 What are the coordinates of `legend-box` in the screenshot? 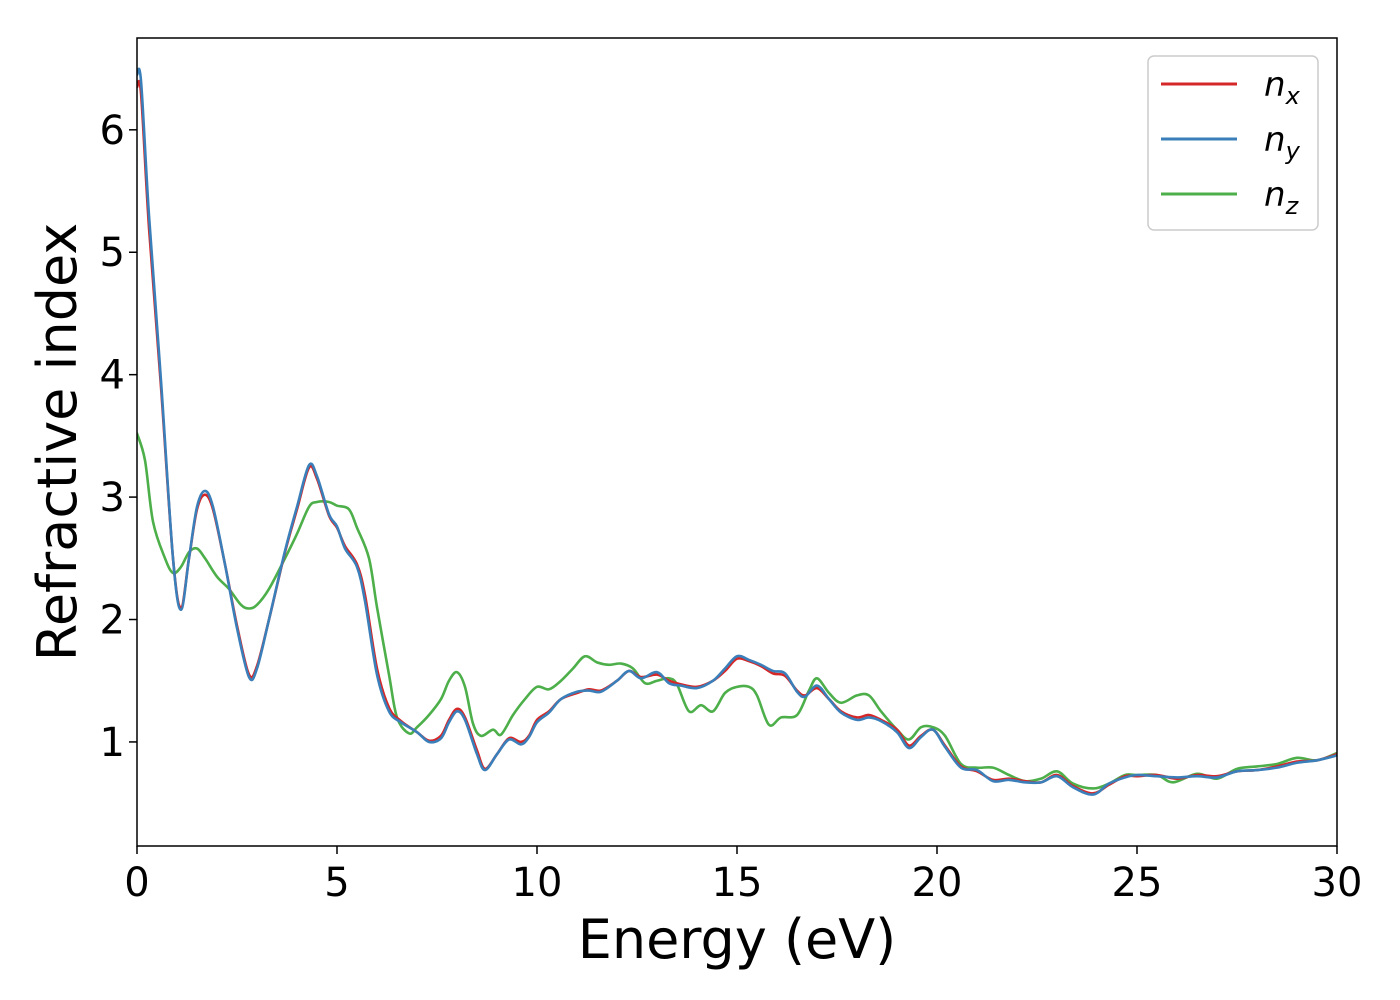 It's located at (1233, 143).